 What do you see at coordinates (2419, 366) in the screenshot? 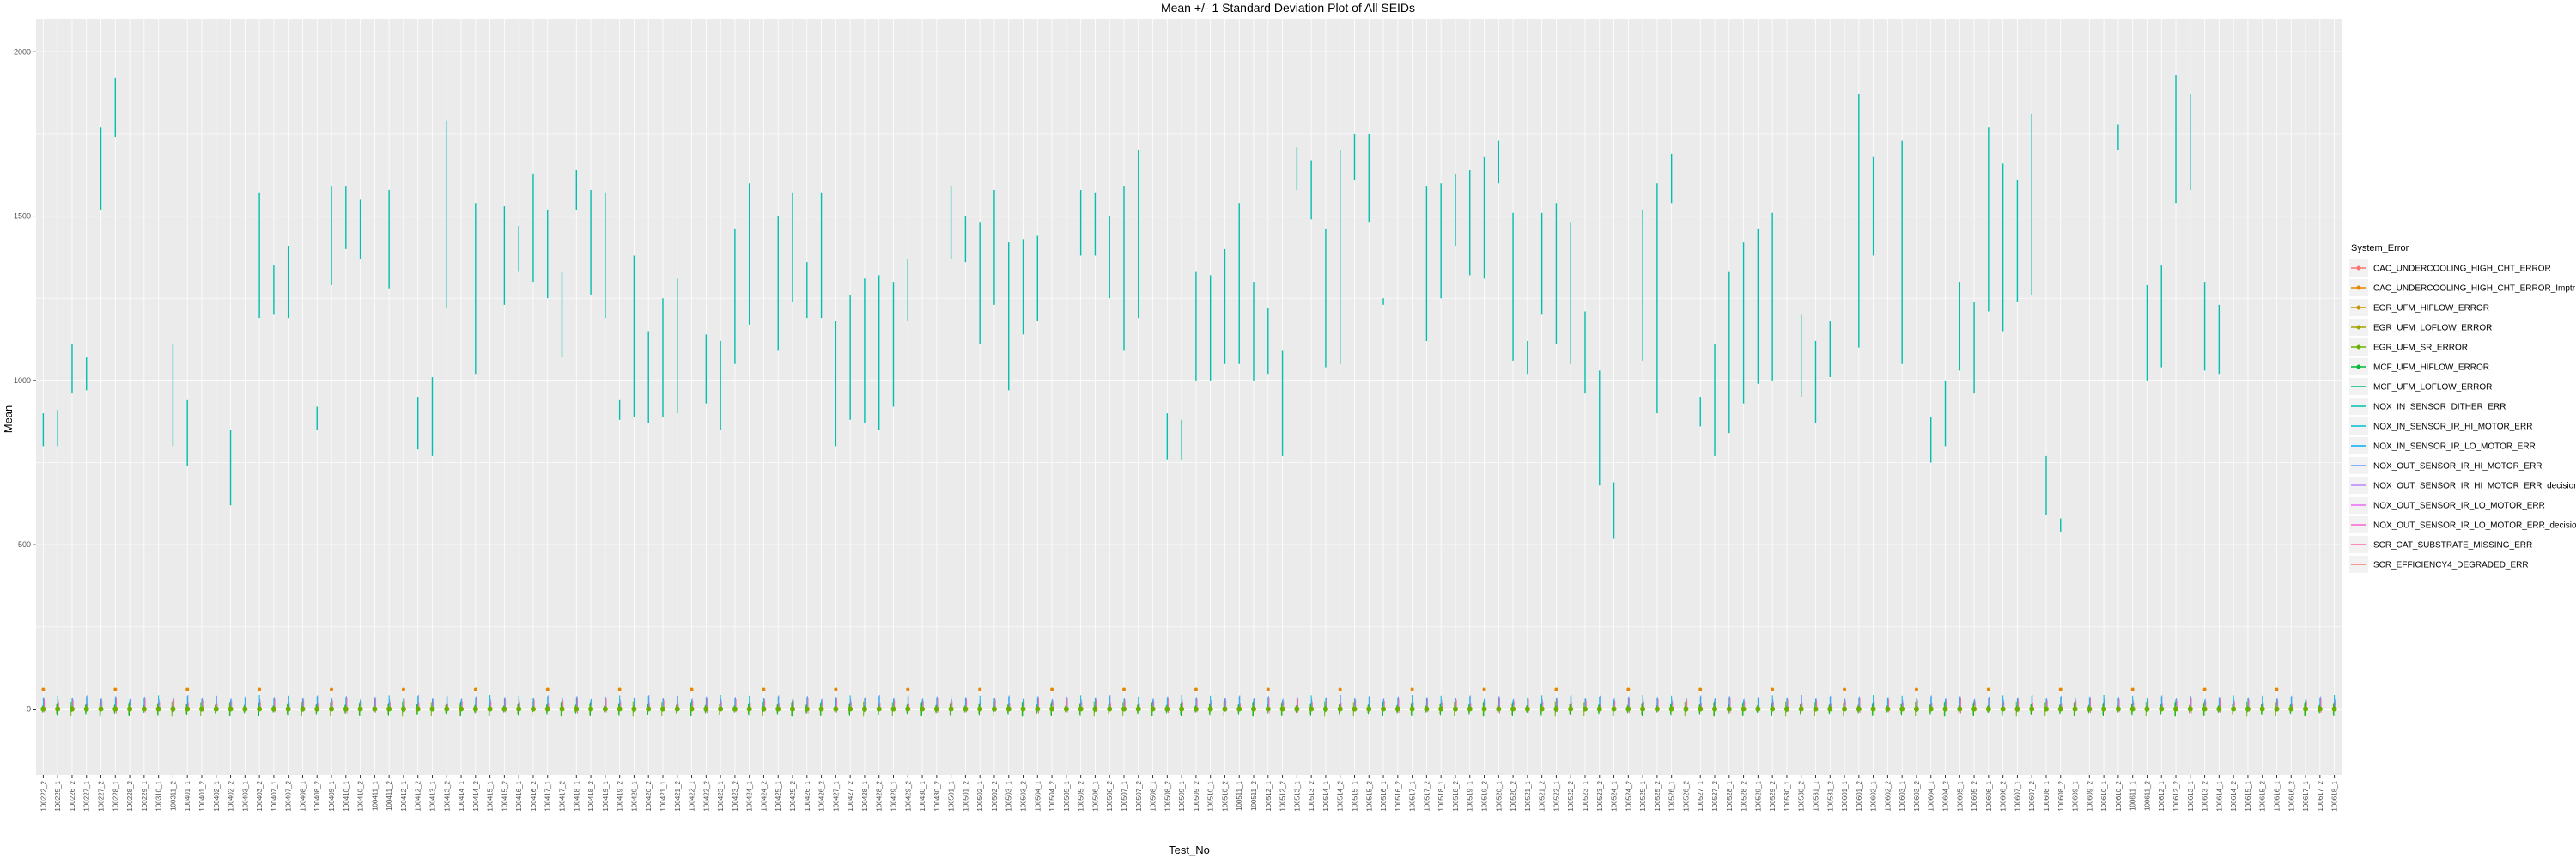
I see `legend-item: MCF_UFM_HIFLOW_ERROR` at bounding box center [2419, 366].